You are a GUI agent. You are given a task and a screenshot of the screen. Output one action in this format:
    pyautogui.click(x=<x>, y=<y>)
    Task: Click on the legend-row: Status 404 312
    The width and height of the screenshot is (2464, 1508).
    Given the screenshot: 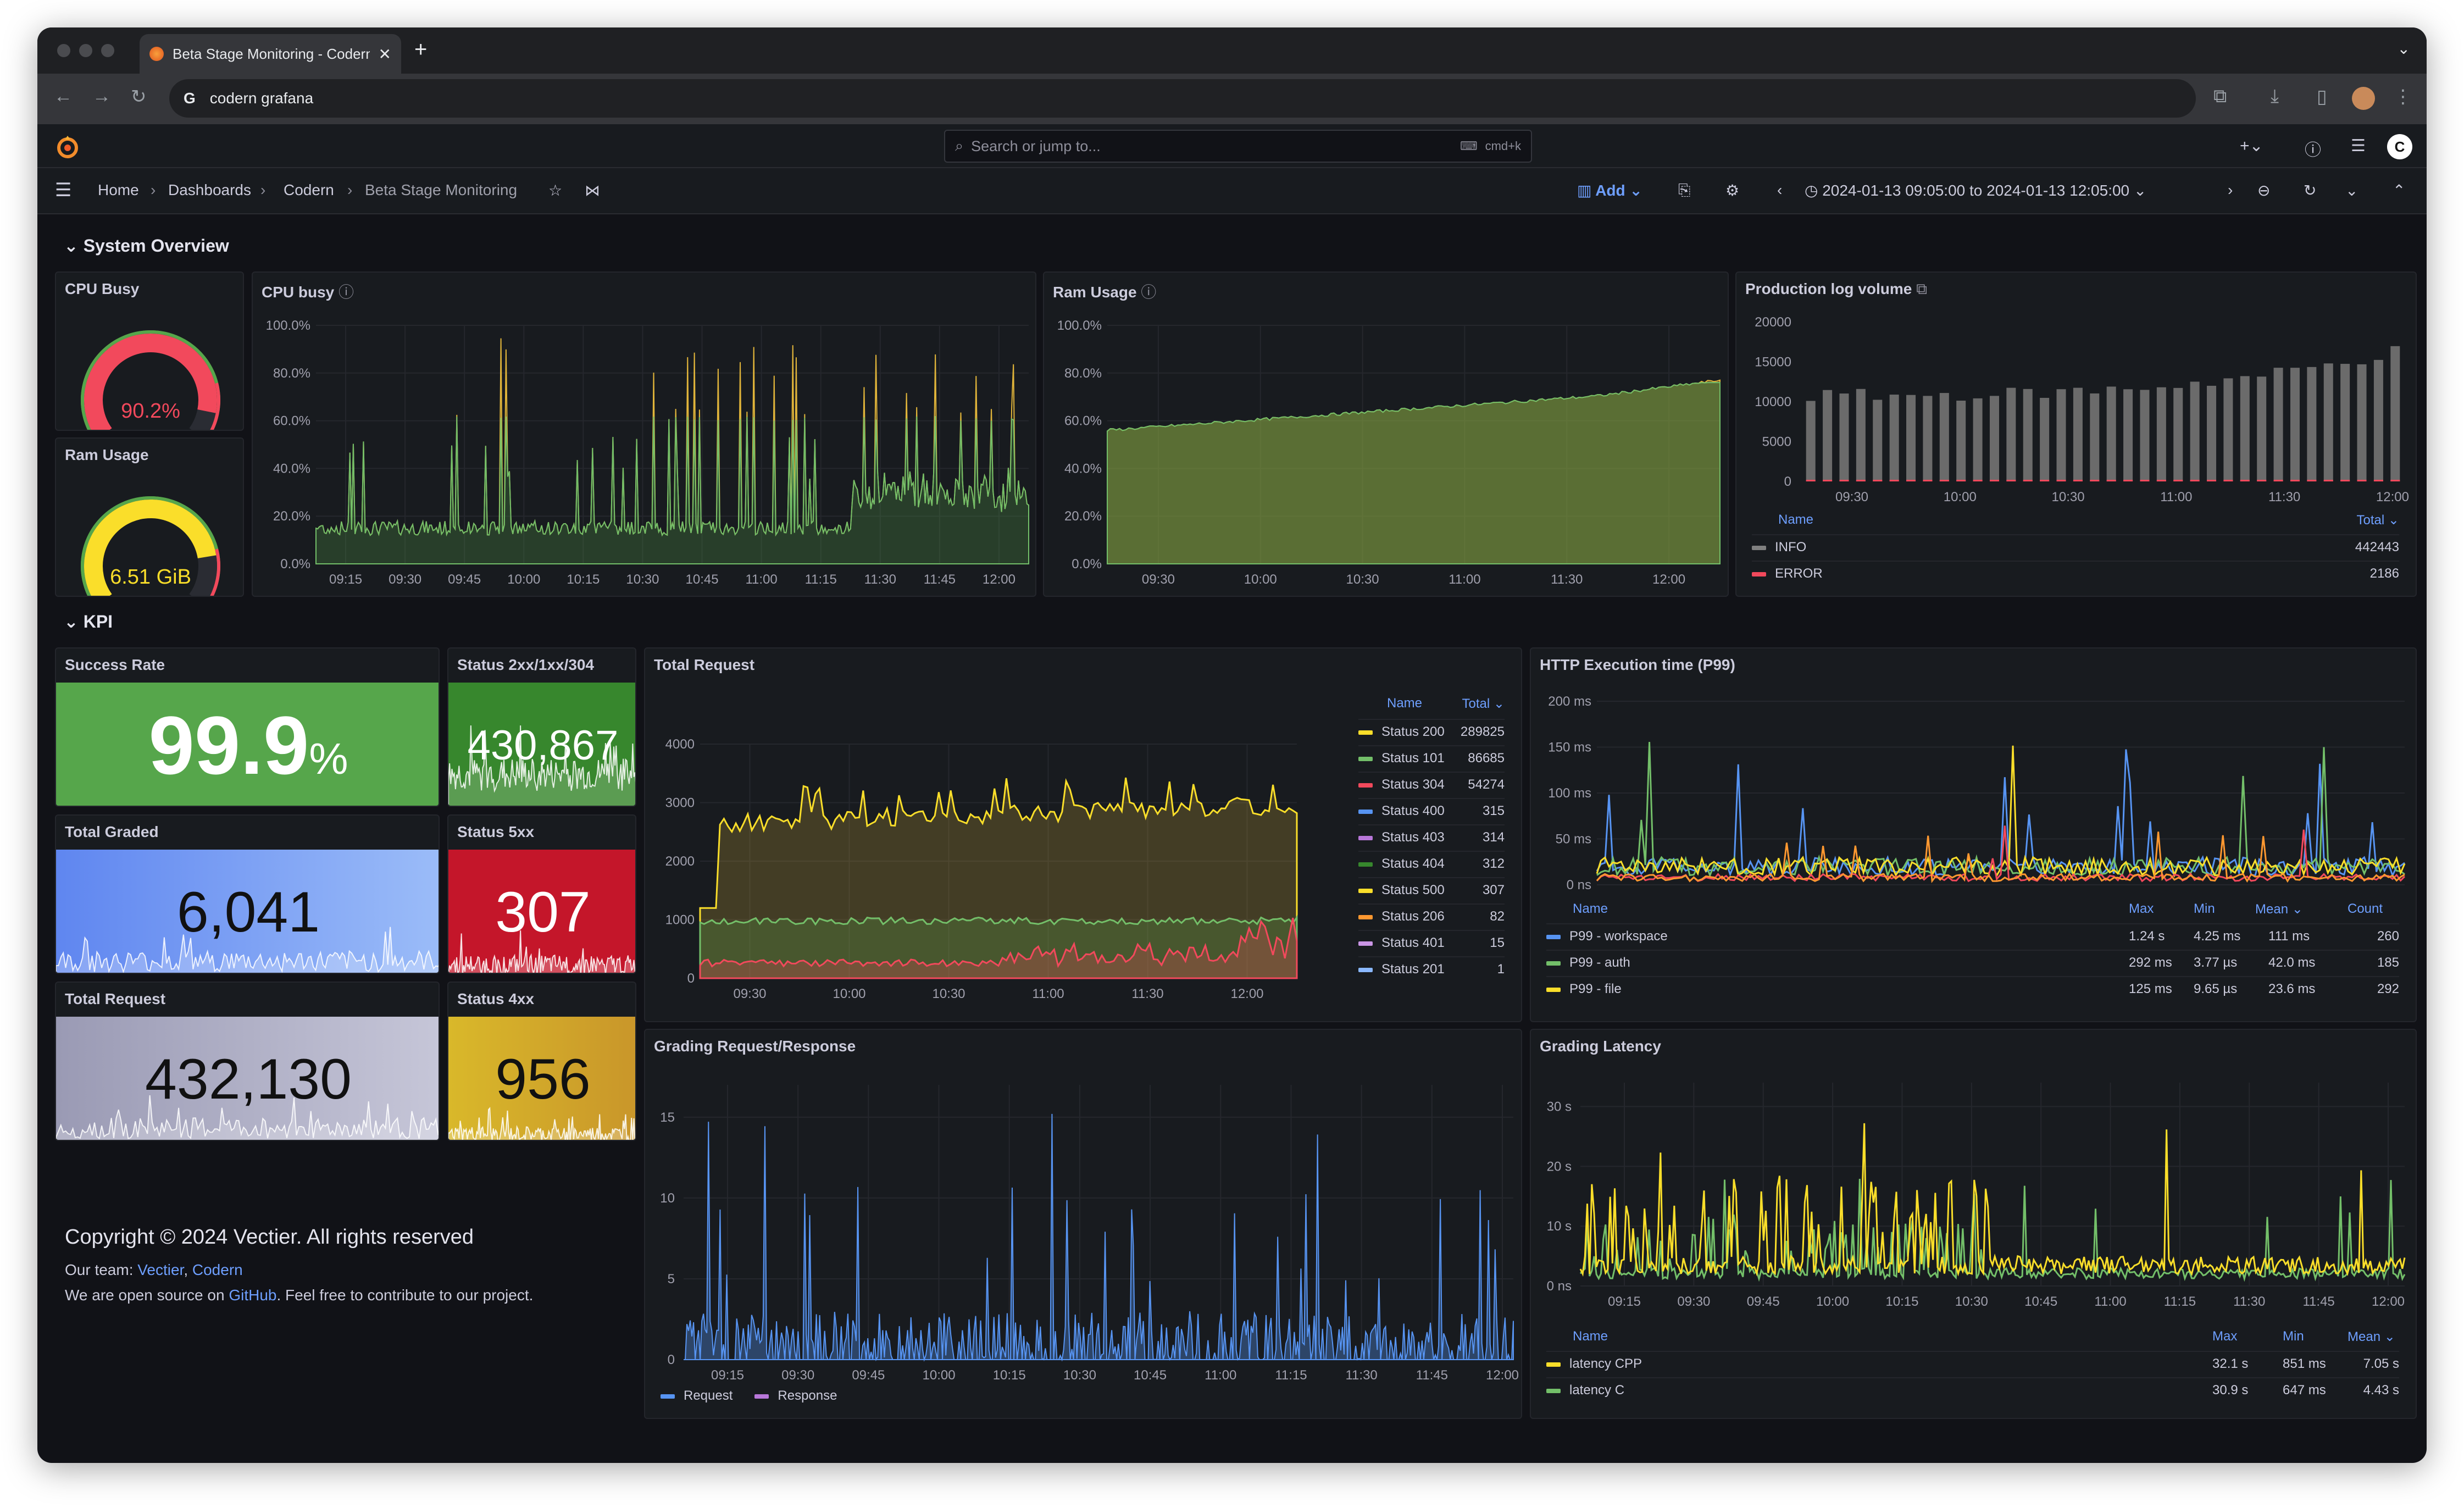 What is the action you would take?
    pyautogui.click(x=1431, y=862)
    